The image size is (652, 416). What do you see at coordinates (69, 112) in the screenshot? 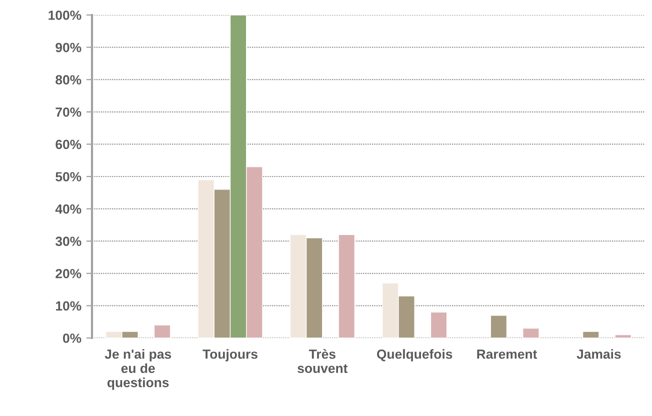
I see `y-tick-label: 70%` at bounding box center [69, 112].